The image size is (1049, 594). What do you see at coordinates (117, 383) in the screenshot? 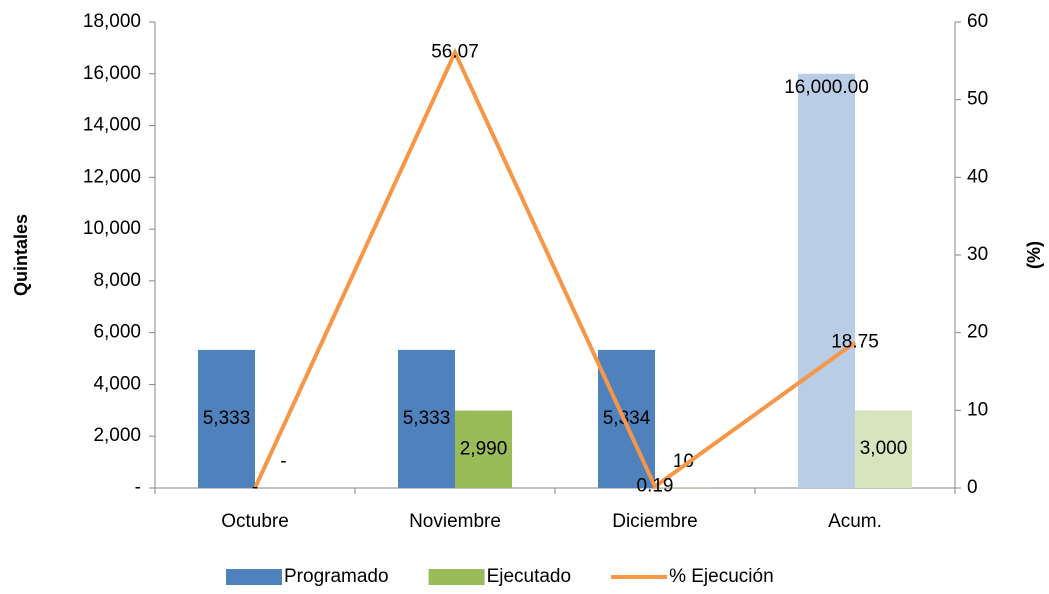
I see `y-tick-label: 4,000` at bounding box center [117, 383].